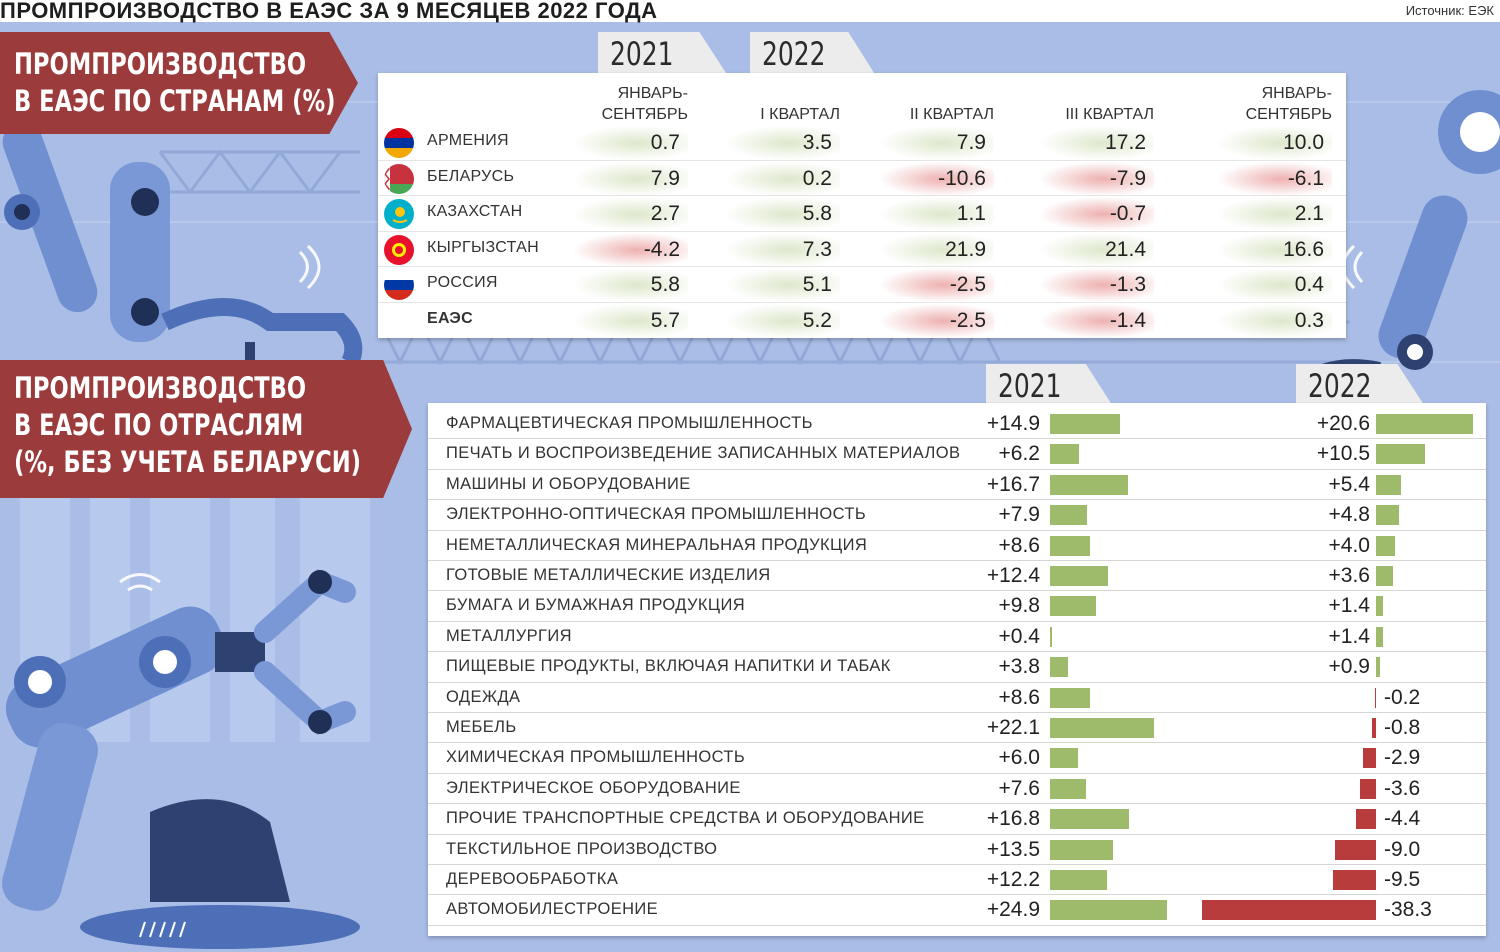 The image size is (1500, 952). Describe the element at coordinates (596, 757) in the screenshot. I see `industry-name: ХИМИЧЕСКАЯ ПРОМЫШЛЕННОСТЬ` at that location.